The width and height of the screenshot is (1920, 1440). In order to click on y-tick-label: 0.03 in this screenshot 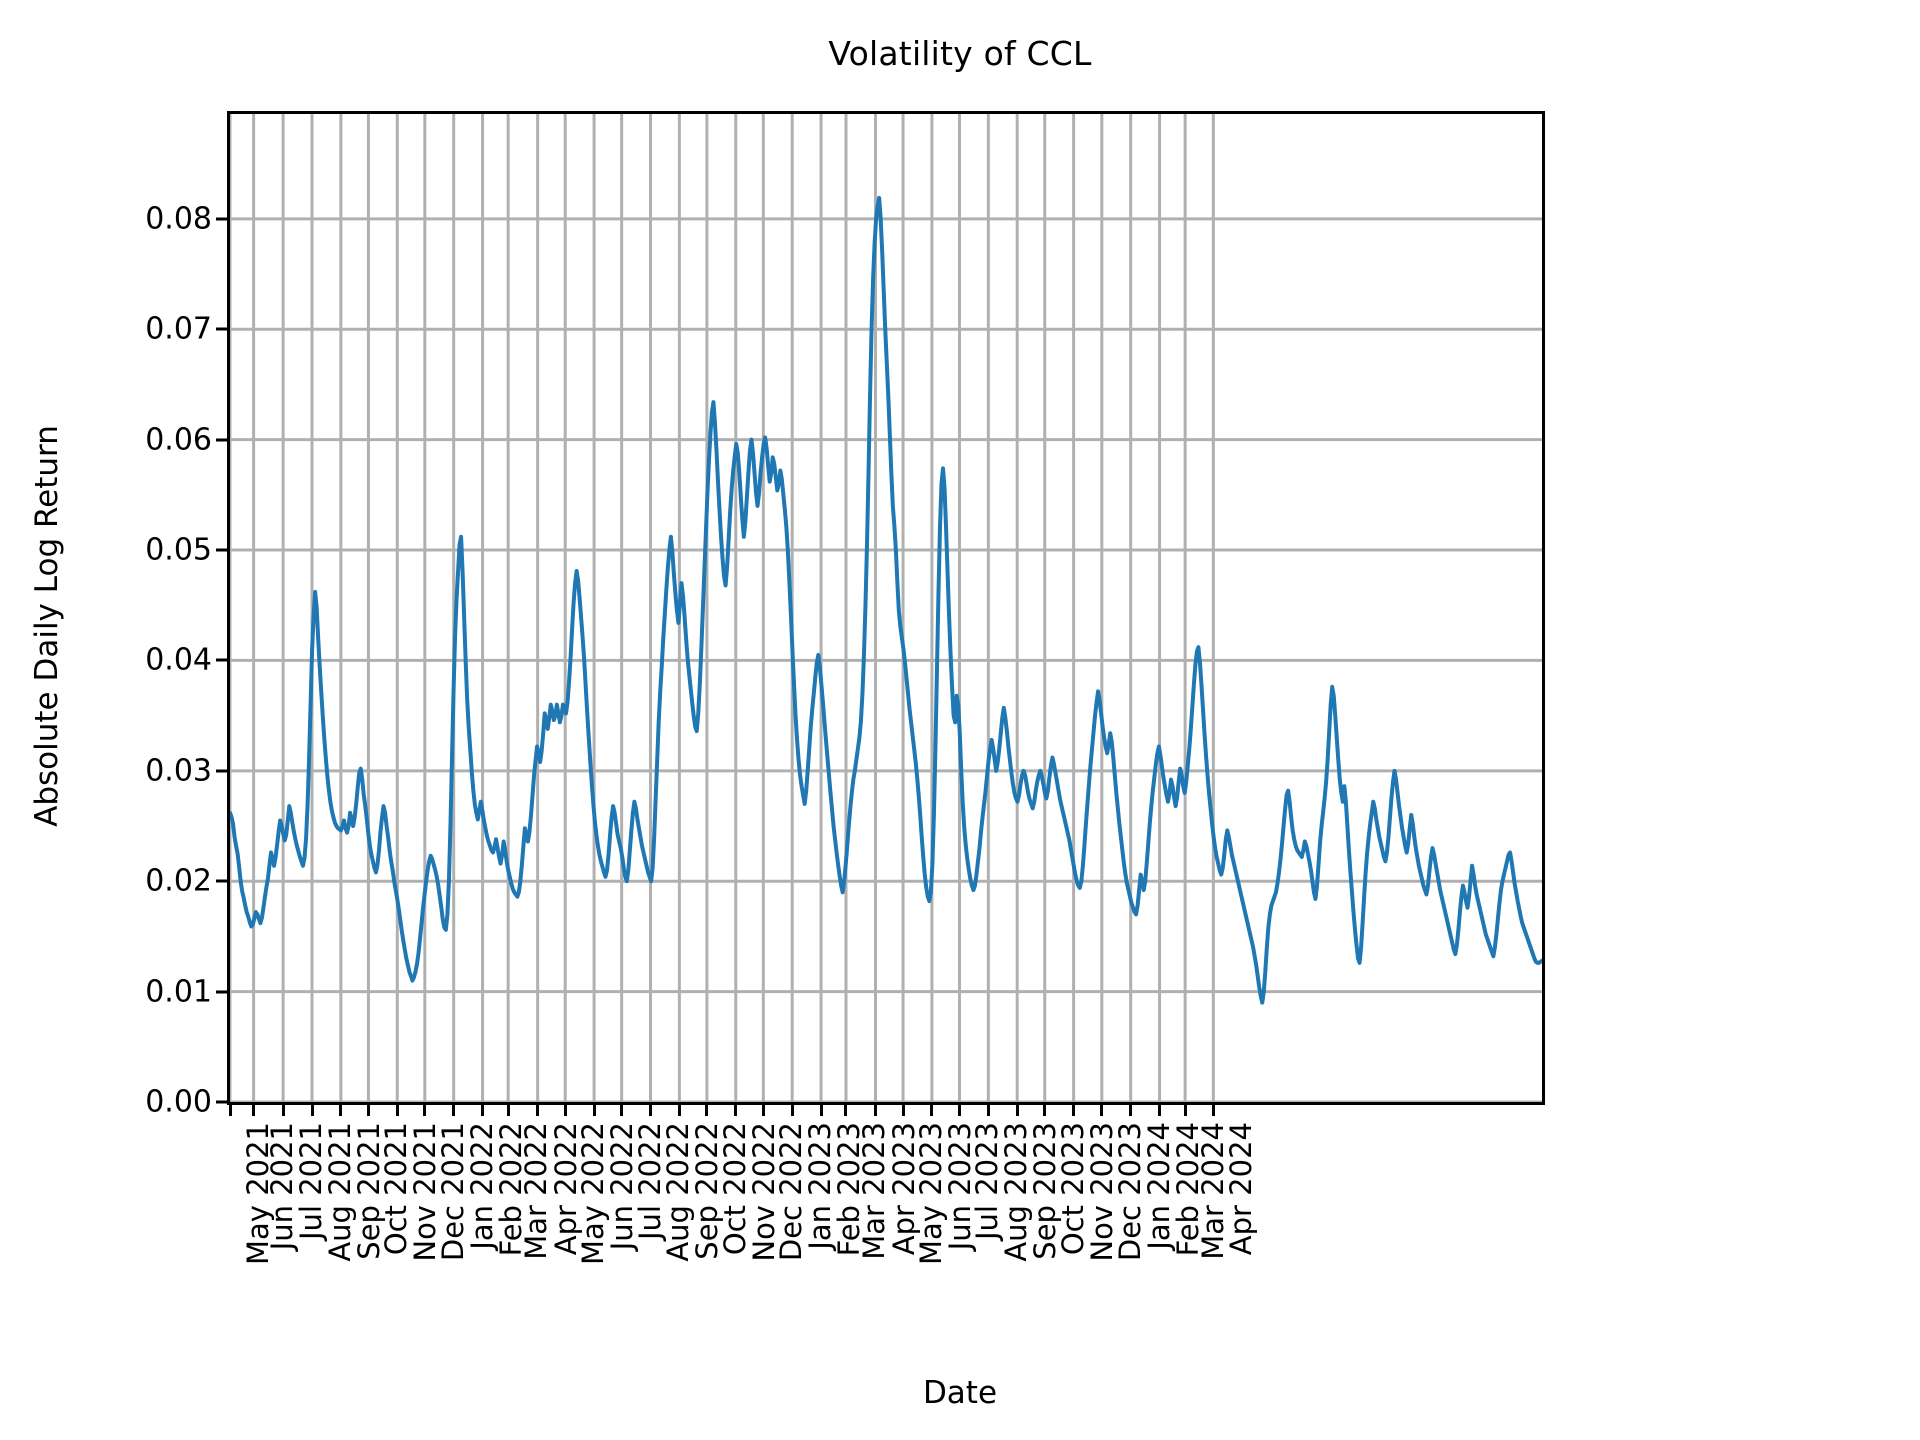, I will do `click(178, 771)`.